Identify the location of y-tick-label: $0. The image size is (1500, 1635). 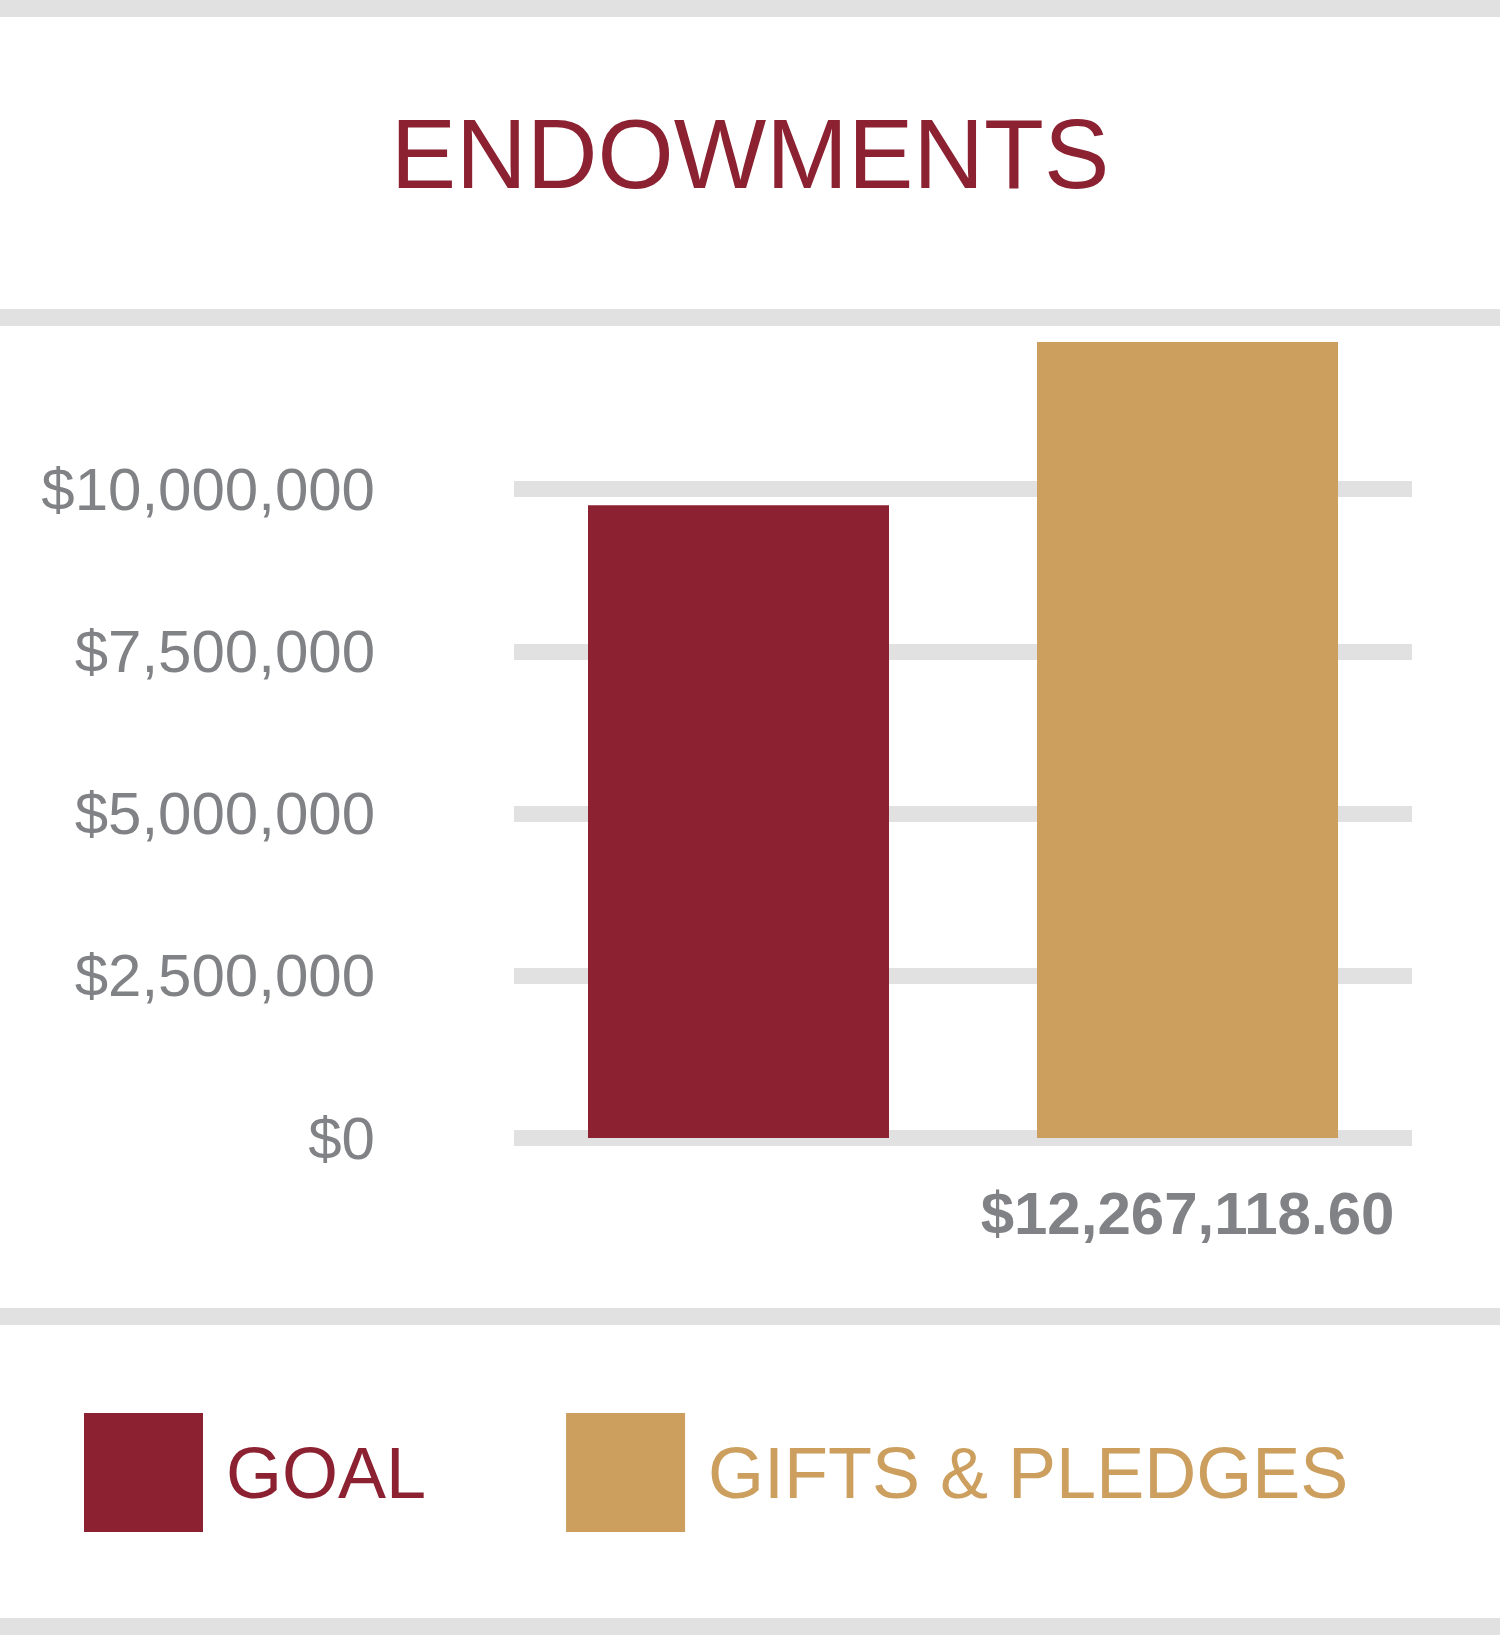
(341, 1138).